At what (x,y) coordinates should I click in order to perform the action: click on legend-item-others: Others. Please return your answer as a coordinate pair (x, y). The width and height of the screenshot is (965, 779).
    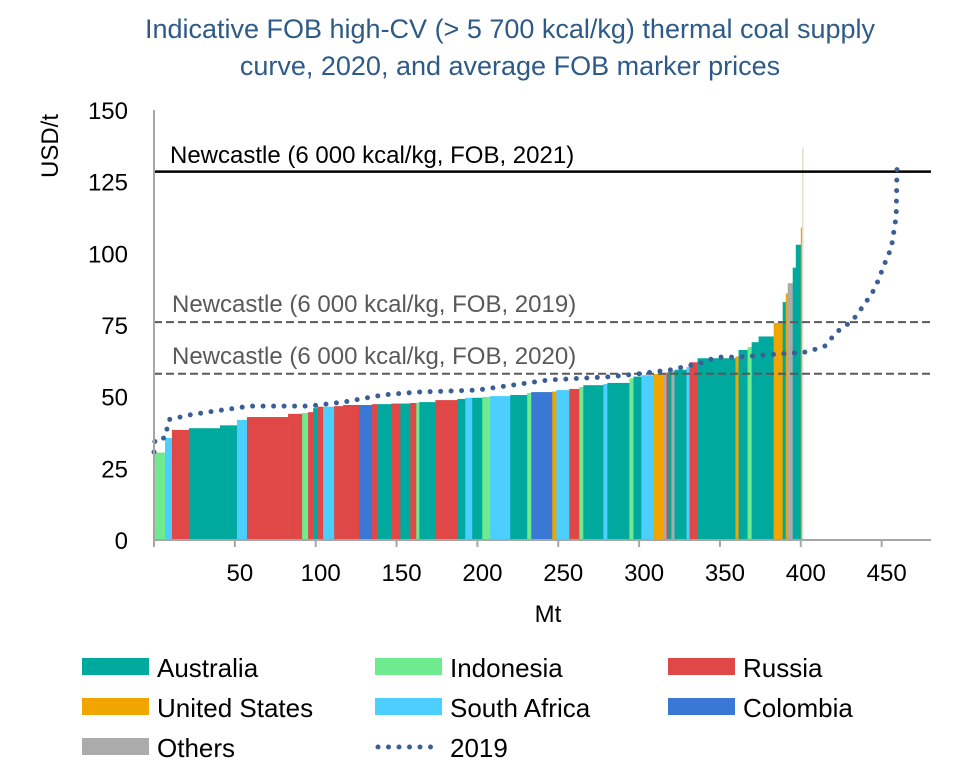
    Looking at the image, I should click on (158, 748).